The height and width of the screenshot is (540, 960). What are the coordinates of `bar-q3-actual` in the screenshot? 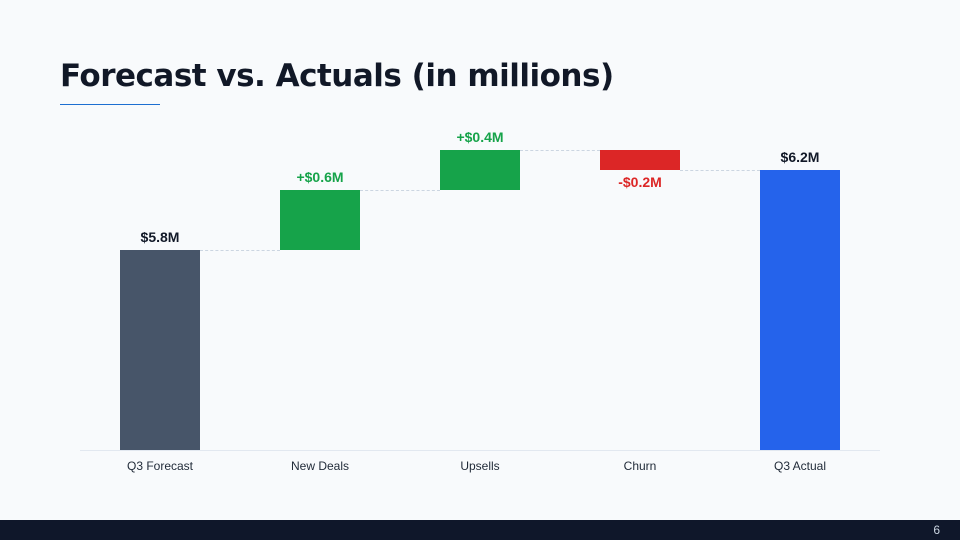 It's located at (800, 310).